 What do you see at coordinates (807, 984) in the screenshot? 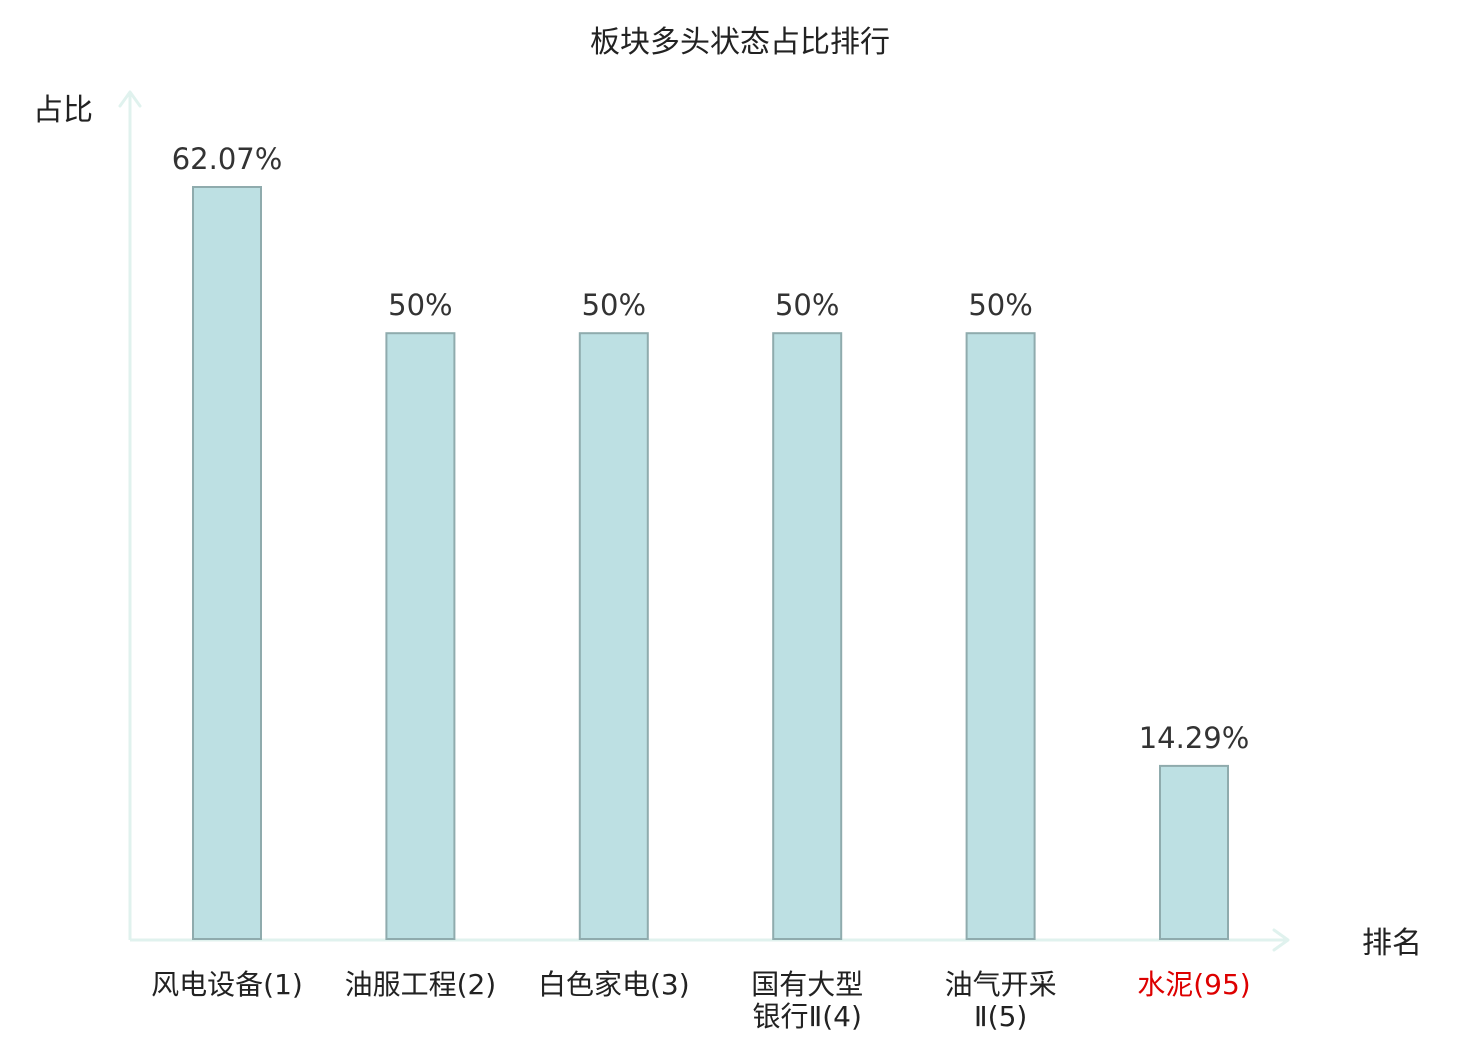
I see `x-tick-label: 国有大型` at bounding box center [807, 984].